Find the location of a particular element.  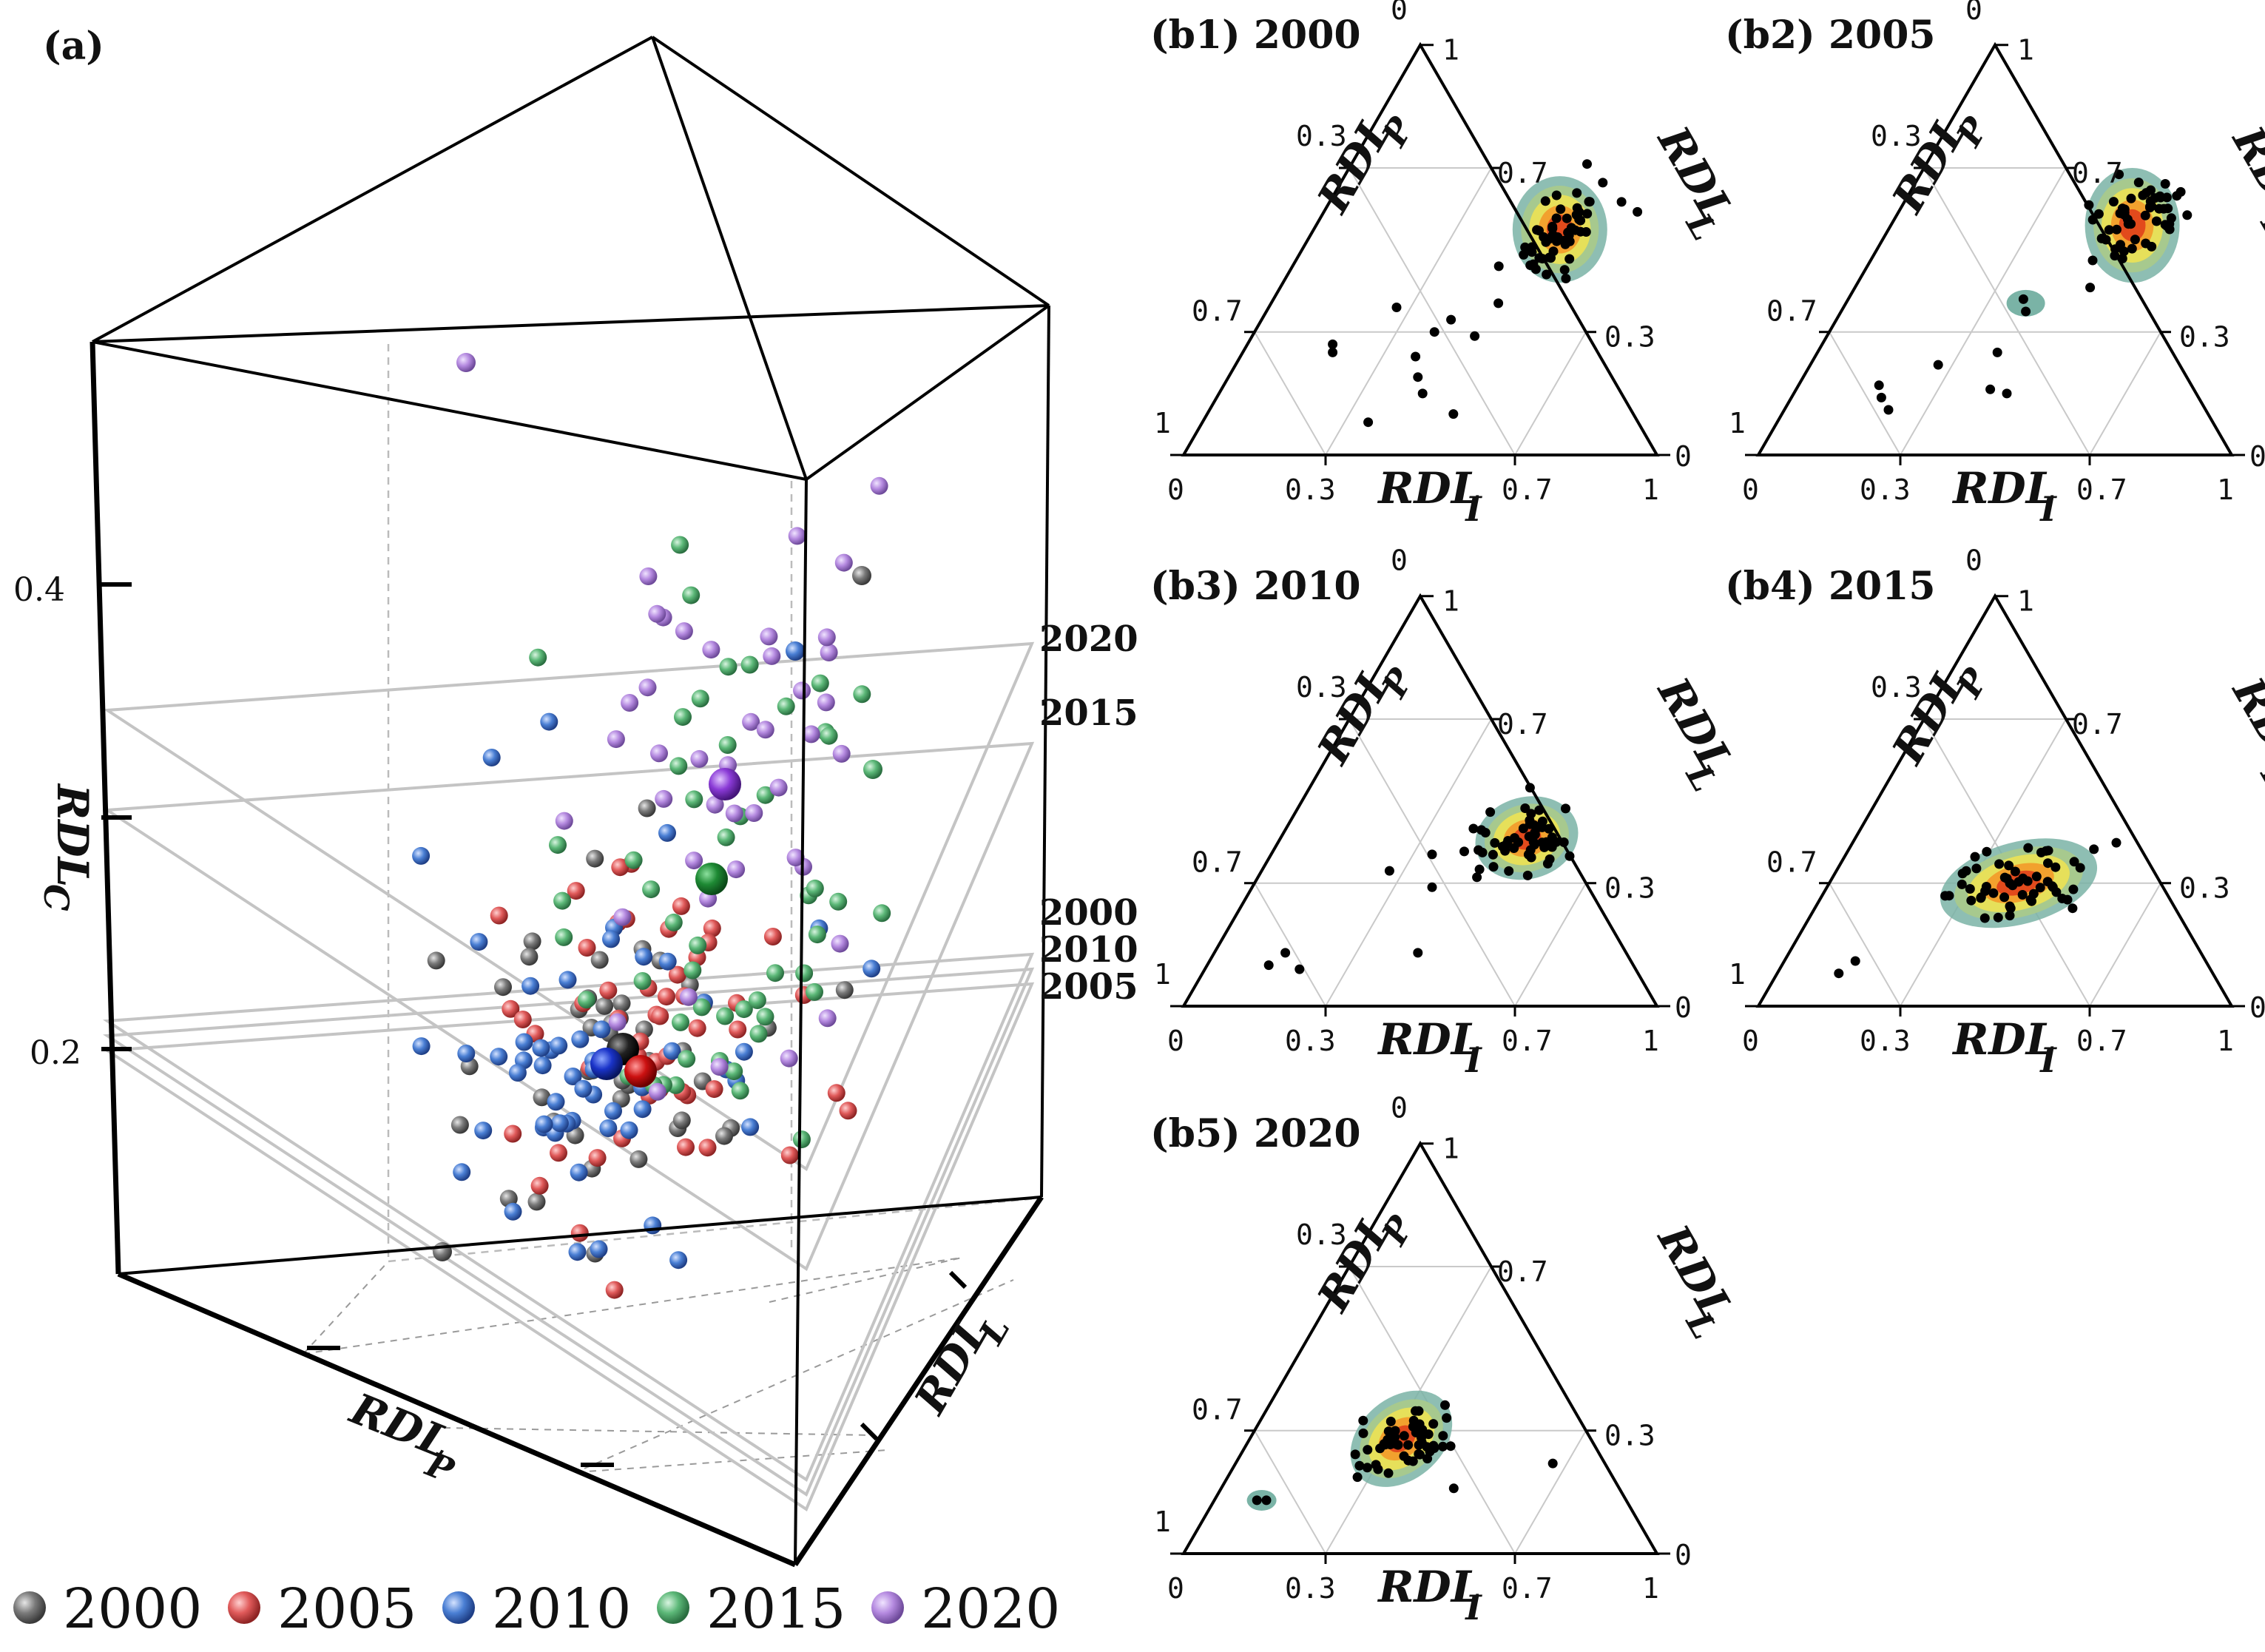

legend-item-2015: 2015 is located at coordinates (751, 1609).